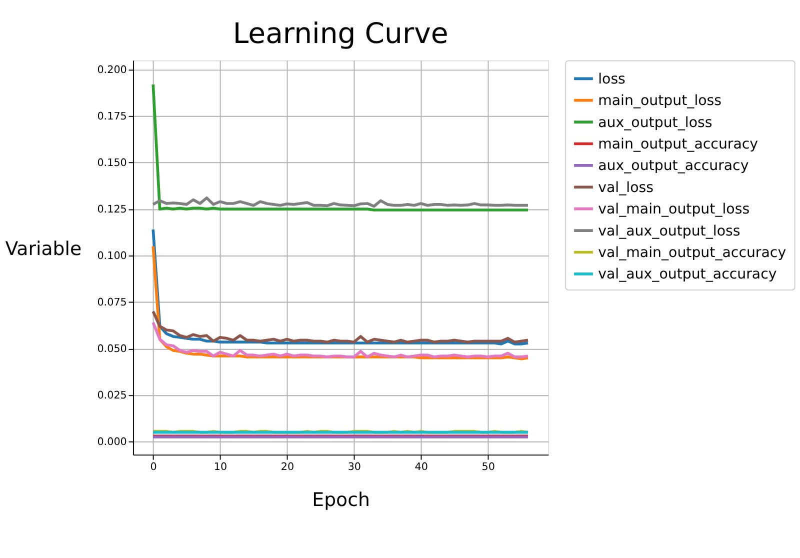  Describe the element at coordinates (612, 79) in the screenshot. I see `legend-label: loss` at that location.